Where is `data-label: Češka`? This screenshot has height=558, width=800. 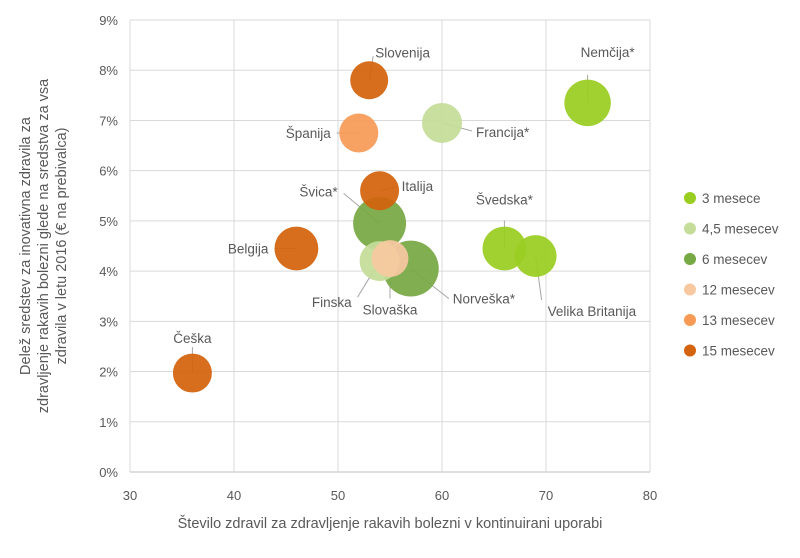 data-label: Češka is located at coordinates (192, 338).